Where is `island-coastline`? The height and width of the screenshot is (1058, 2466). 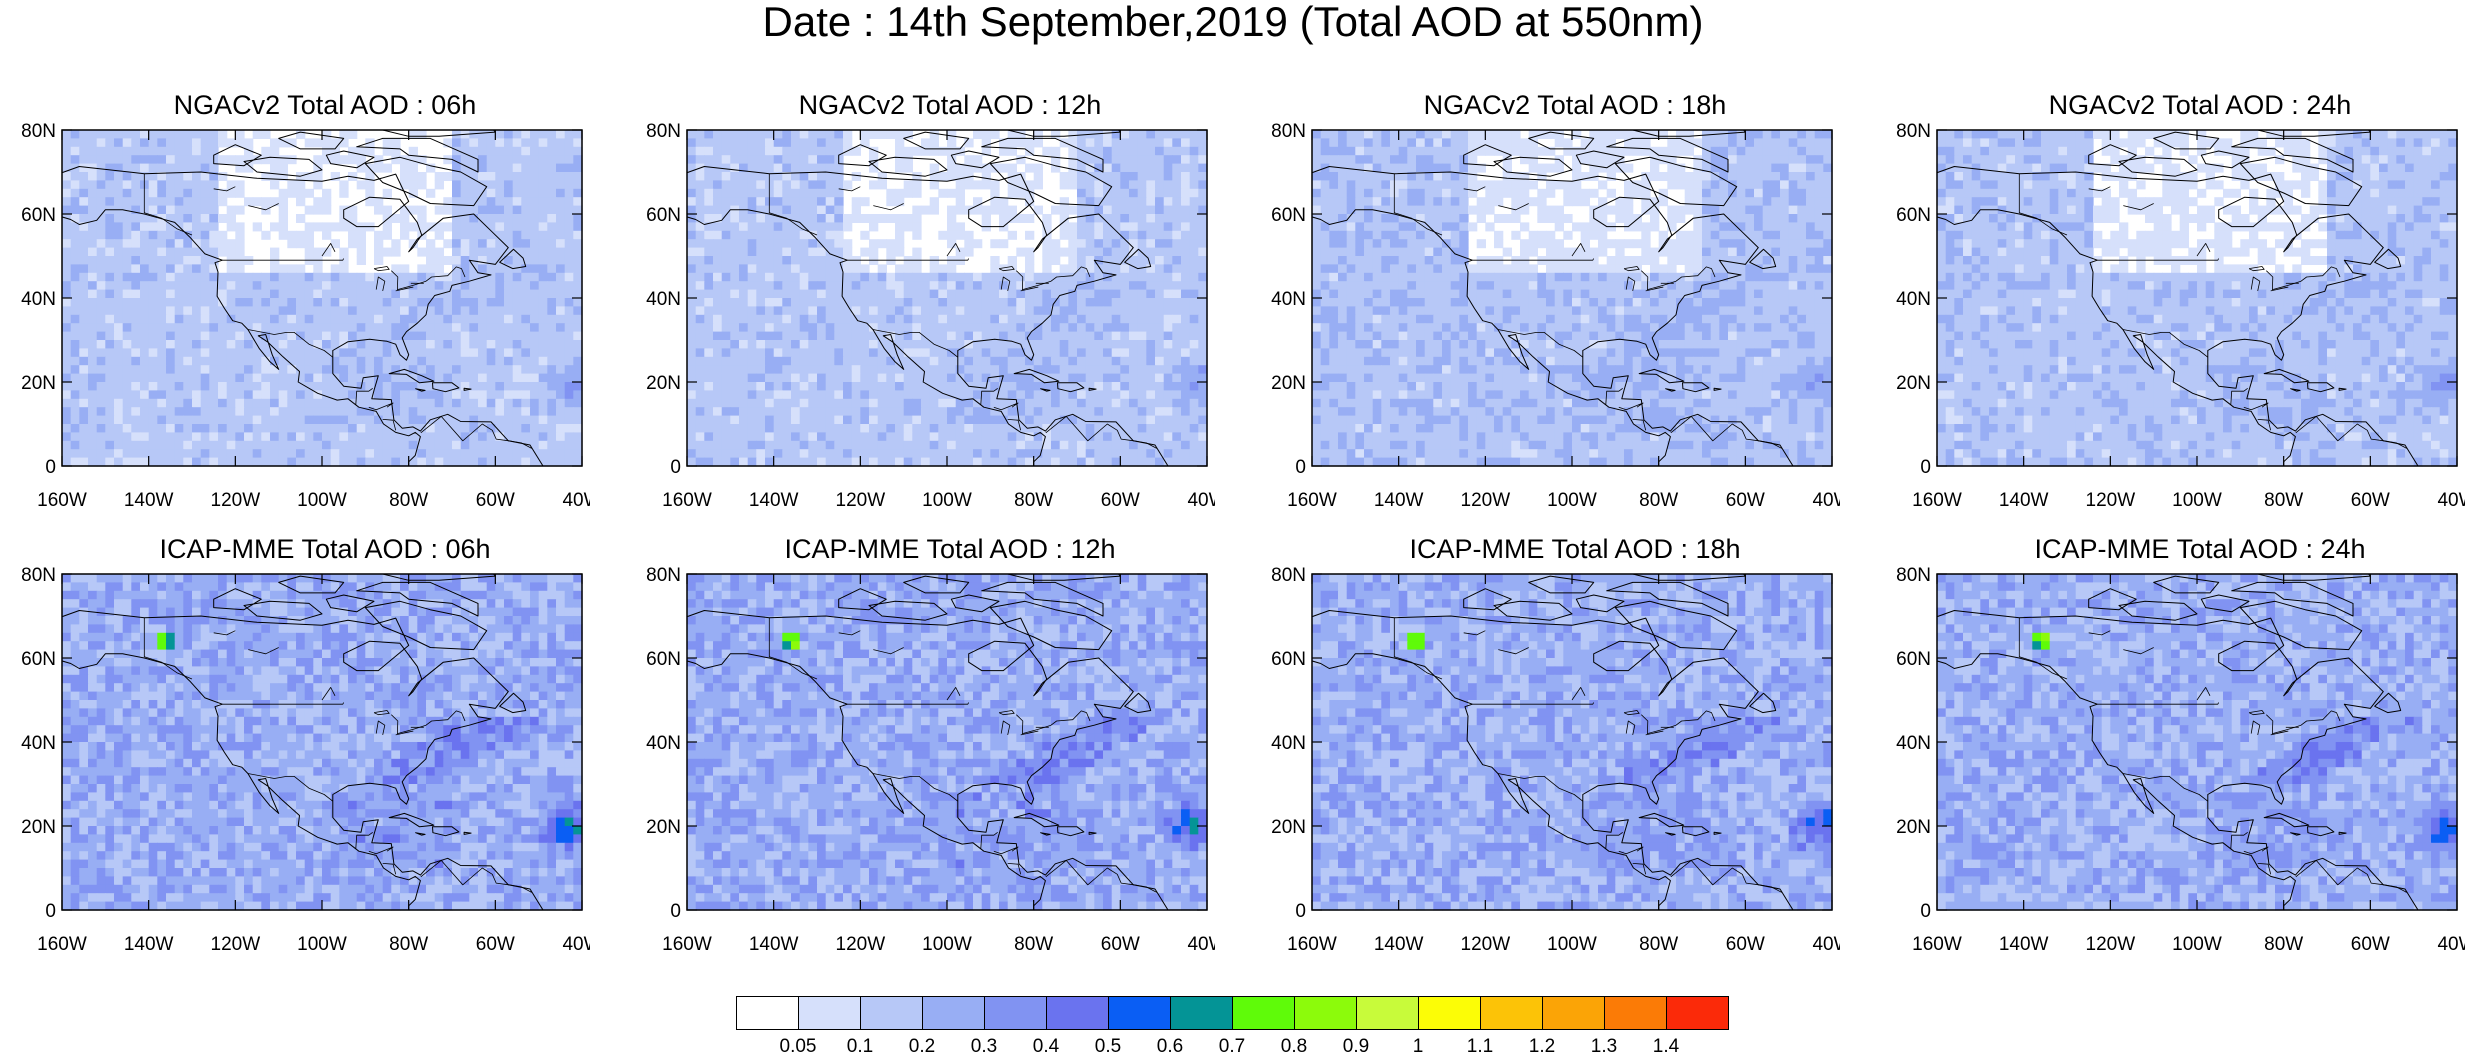 island-coastline is located at coordinates (2305, 128).